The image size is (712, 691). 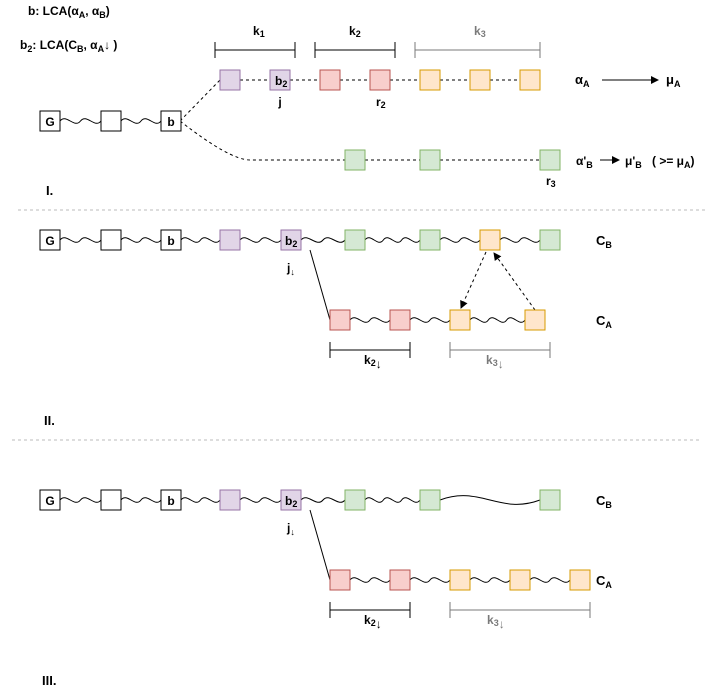 I want to click on label-k2: k2, so click(x=355, y=31).